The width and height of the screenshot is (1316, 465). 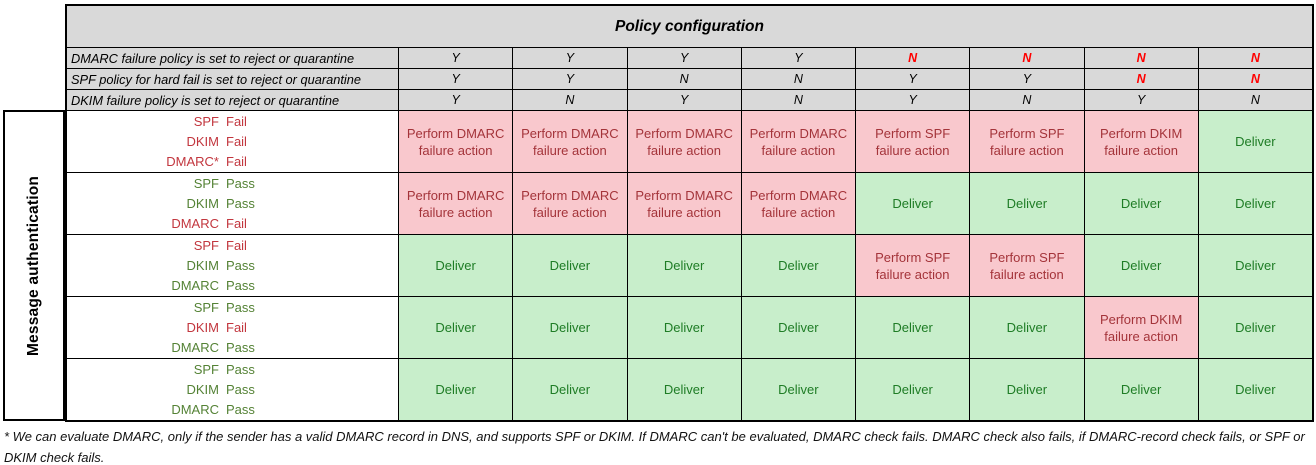 What do you see at coordinates (232, 122) in the screenshot?
I see `auth-check: SPF Fail` at bounding box center [232, 122].